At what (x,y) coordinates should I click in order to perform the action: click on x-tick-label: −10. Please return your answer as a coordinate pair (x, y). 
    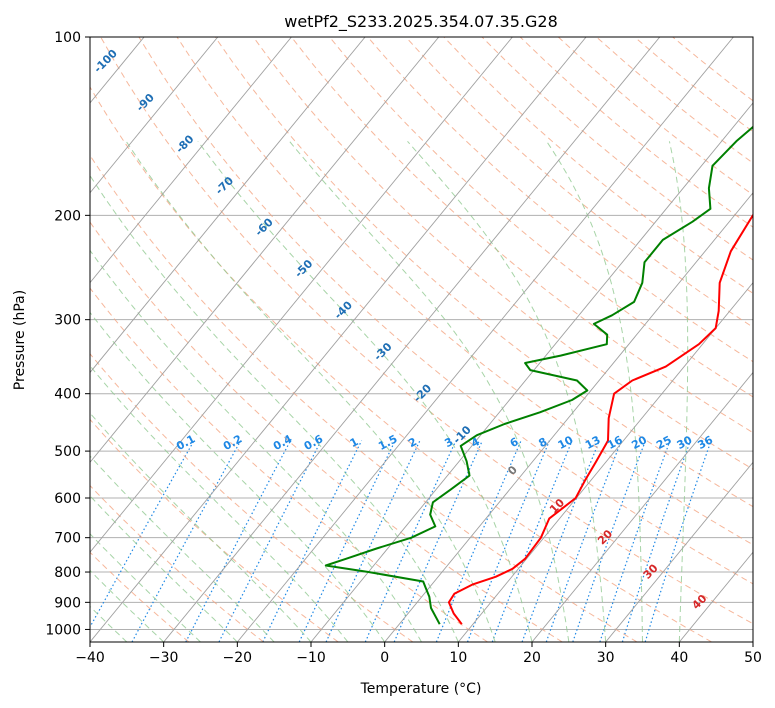
    Looking at the image, I should click on (311, 658).